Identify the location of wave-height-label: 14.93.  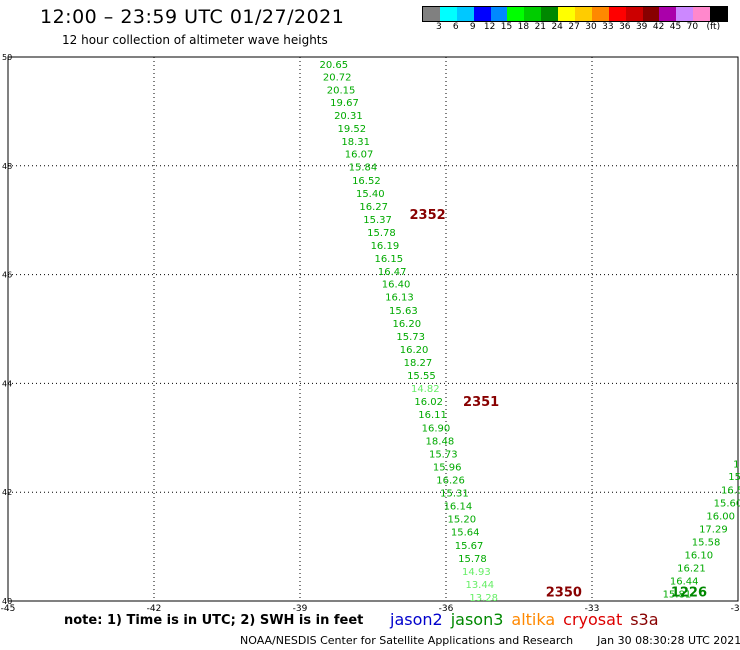
(476, 572).